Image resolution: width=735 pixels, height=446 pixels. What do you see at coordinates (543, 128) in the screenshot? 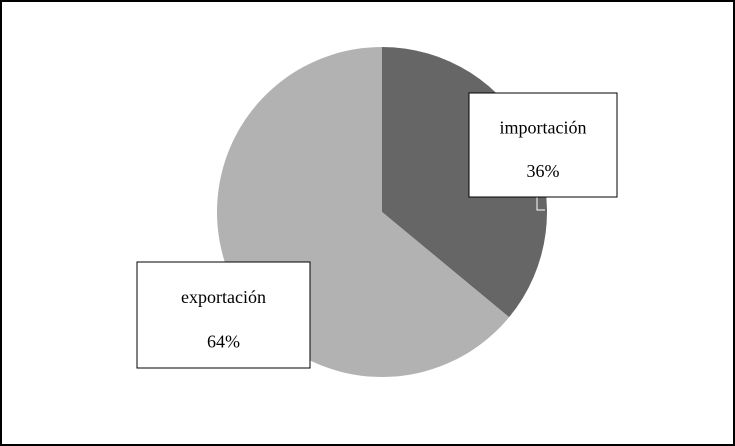
I see `slice-label: importación` at bounding box center [543, 128].